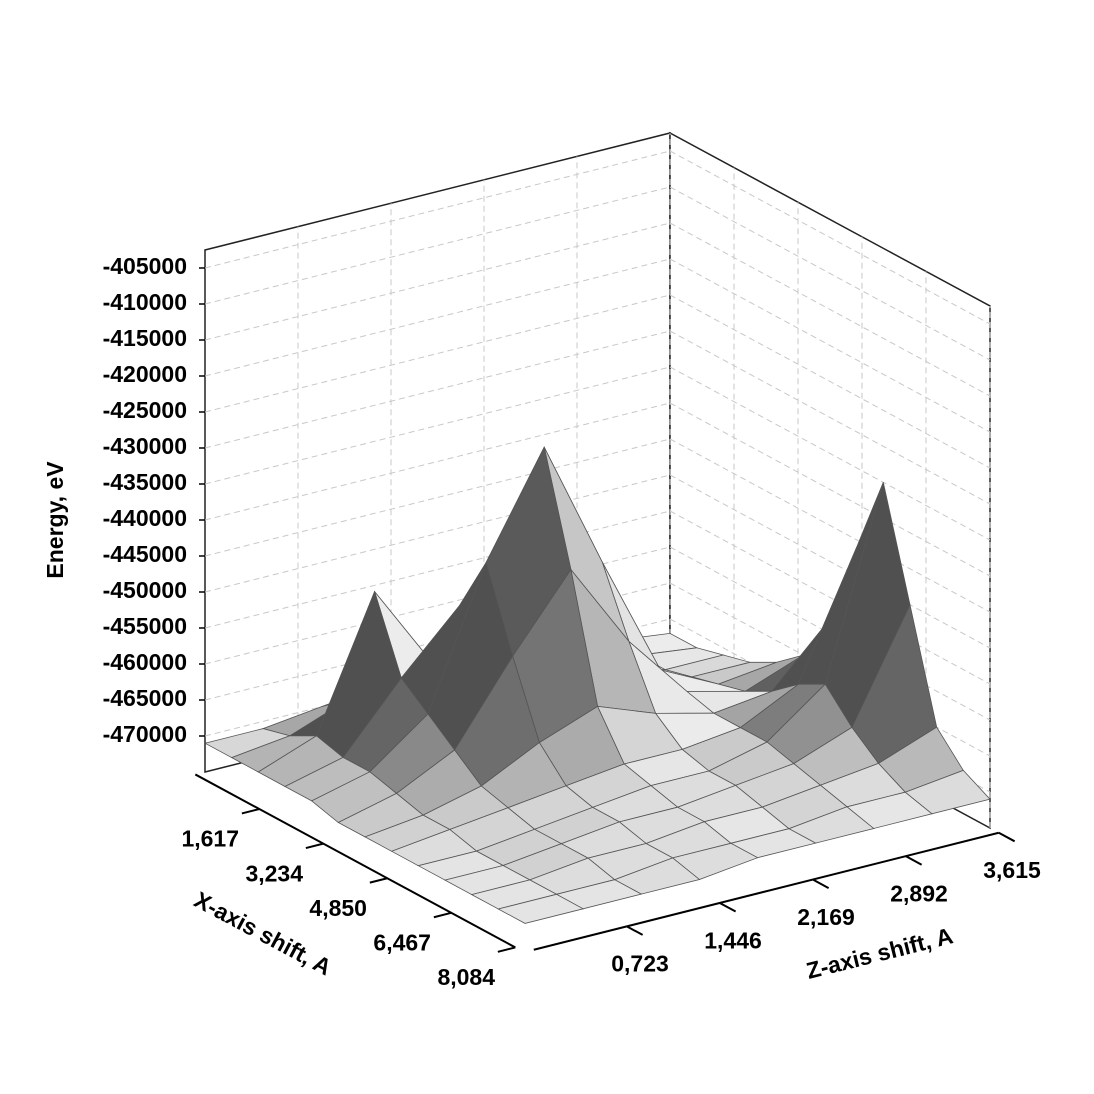 This screenshot has width=1094, height=1094. I want to click on z-tick-label: -425000, so click(145, 410).